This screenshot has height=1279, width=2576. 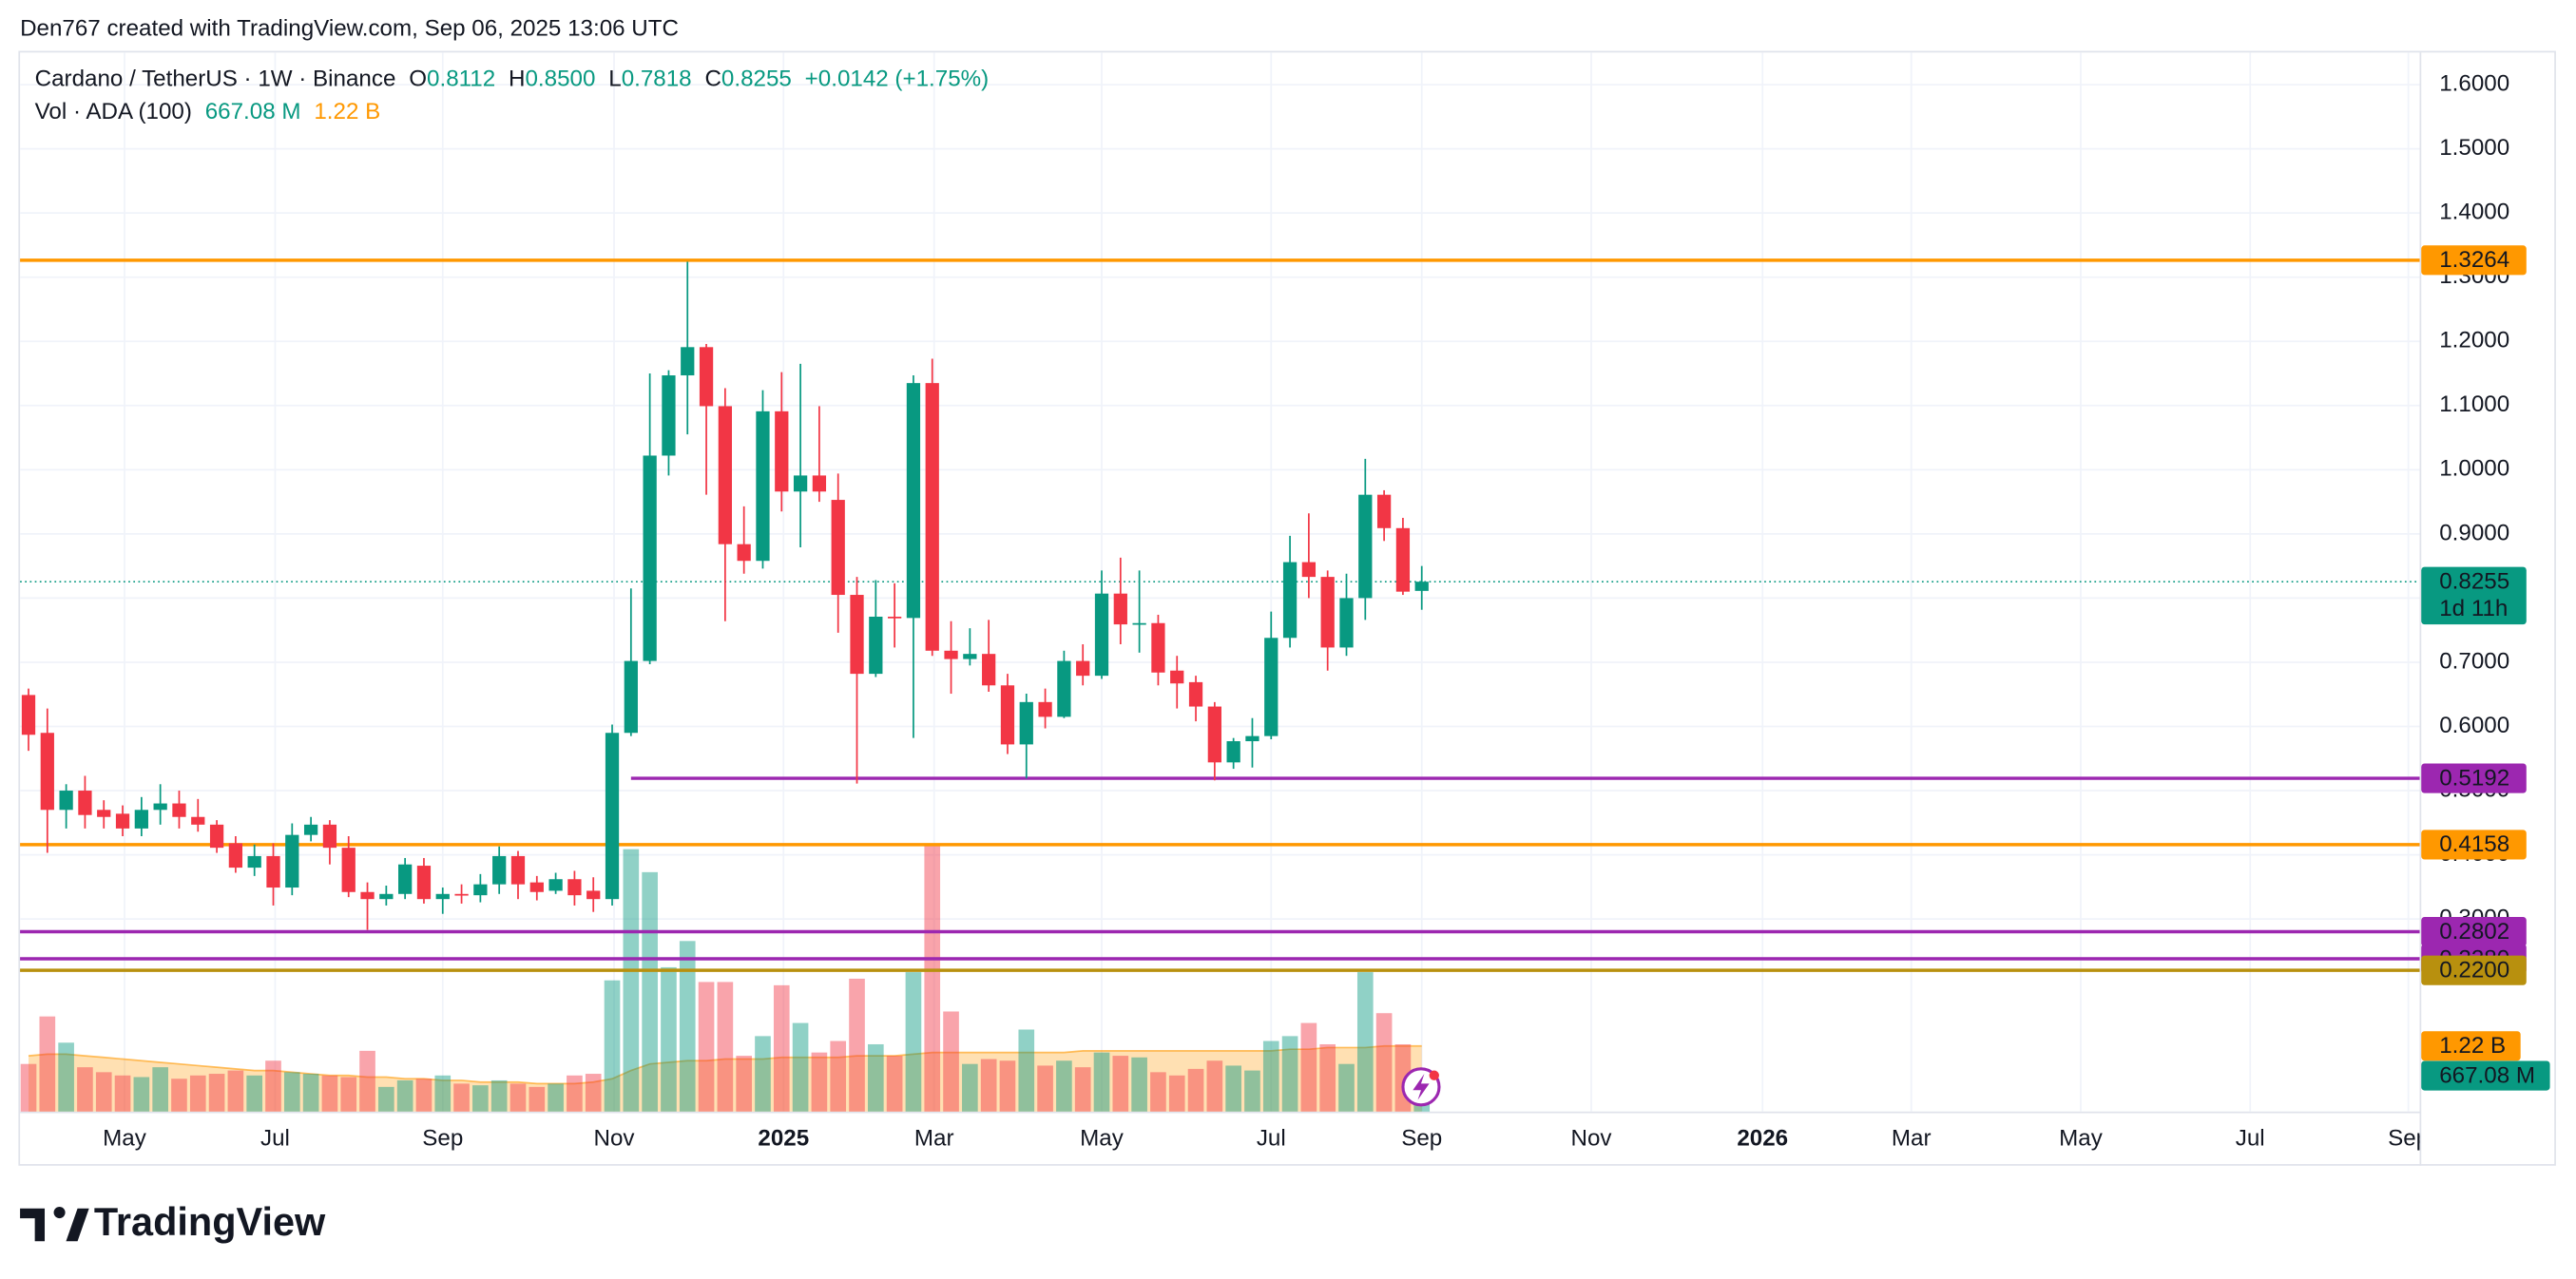 I want to click on legend-value: 0.8112, so click(x=461, y=79).